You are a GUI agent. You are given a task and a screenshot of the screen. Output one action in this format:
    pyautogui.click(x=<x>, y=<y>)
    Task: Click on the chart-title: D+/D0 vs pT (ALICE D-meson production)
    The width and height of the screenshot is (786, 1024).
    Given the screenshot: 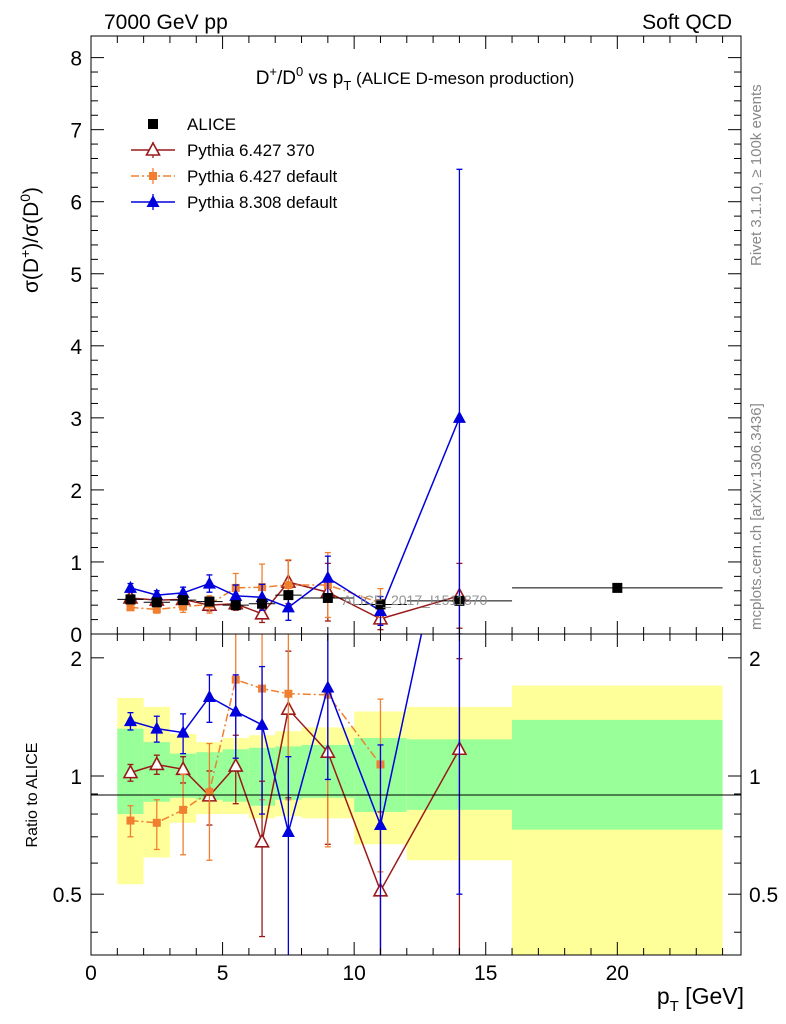 What is the action you would take?
    pyautogui.click(x=415, y=78)
    